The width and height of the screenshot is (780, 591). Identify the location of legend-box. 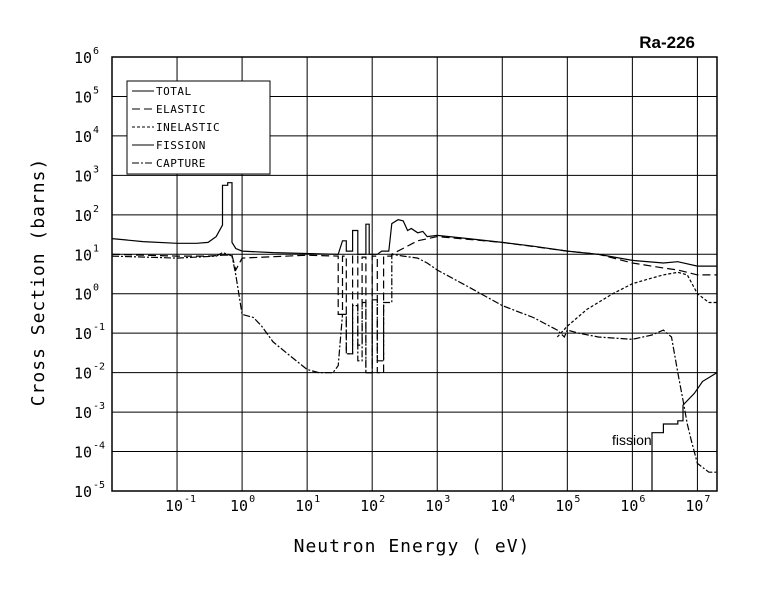
(198, 127).